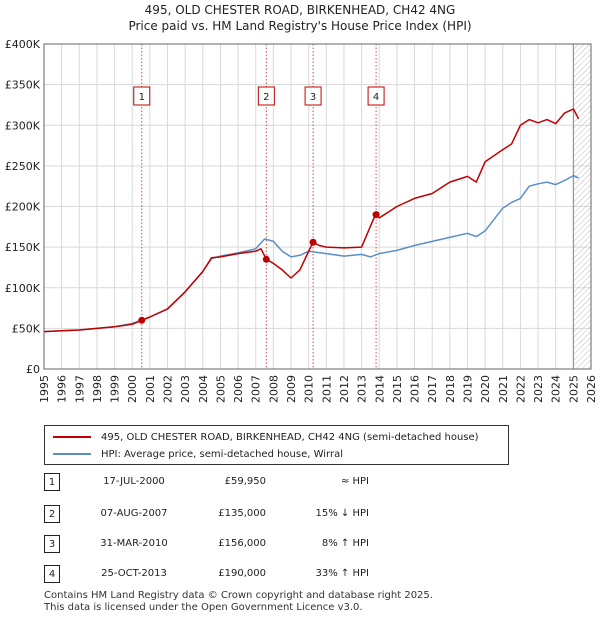 The width and height of the screenshot is (600, 620). What do you see at coordinates (573, 389) in the screenshot?
I see `x-tick-label: 2025` at bounding box center [573, 389].